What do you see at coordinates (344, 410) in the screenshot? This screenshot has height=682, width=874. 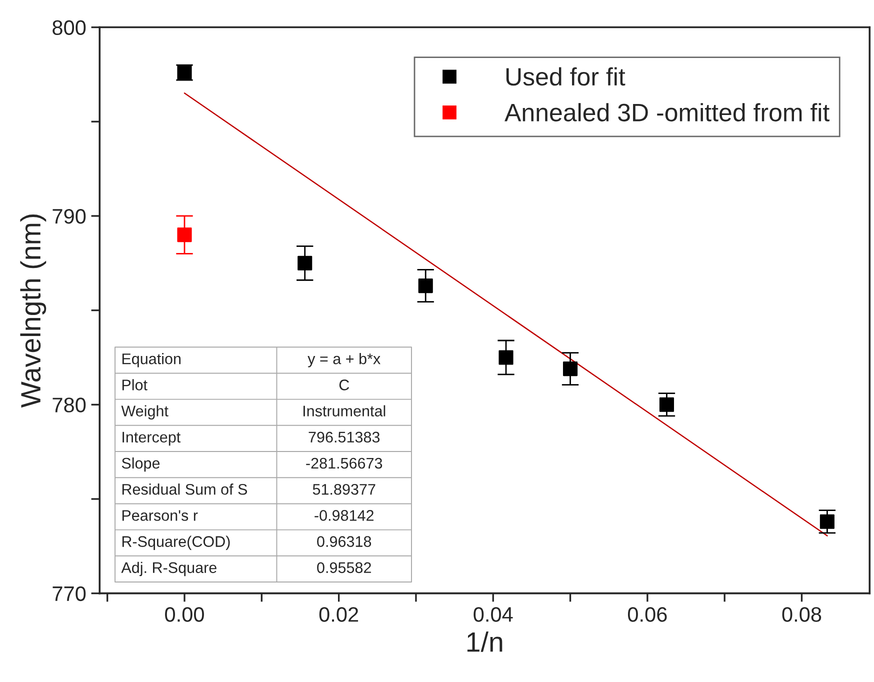 I see `annotation: Instrumental` at bounding box center [344, 410].